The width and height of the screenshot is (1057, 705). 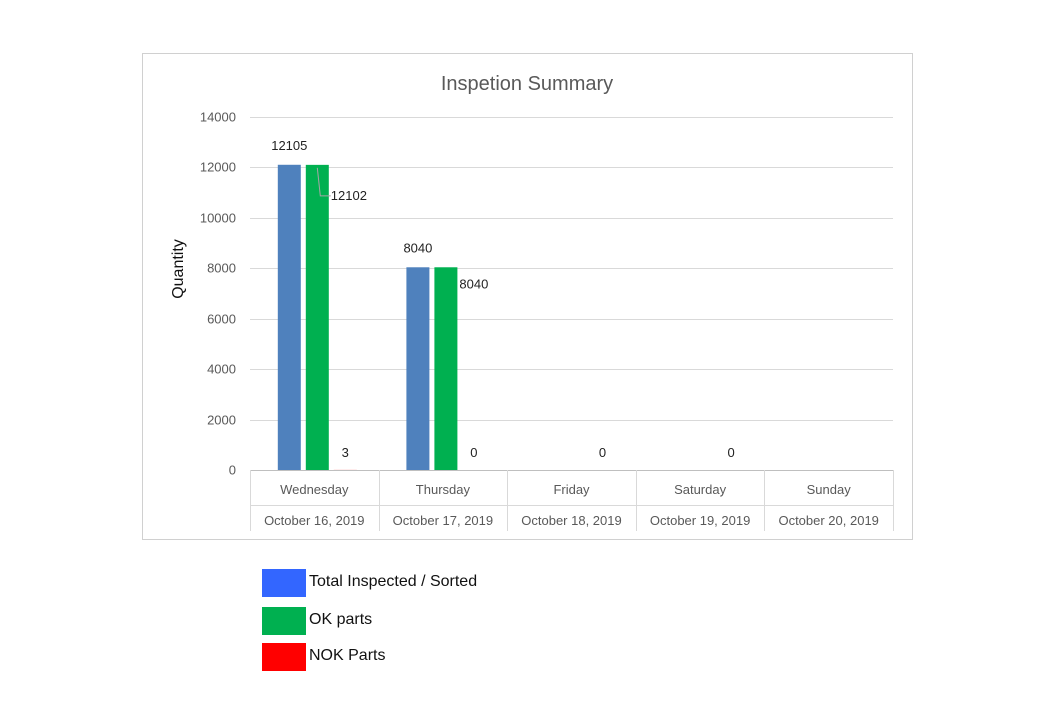 I want to click on leader-line, so click(x=323, y=182).